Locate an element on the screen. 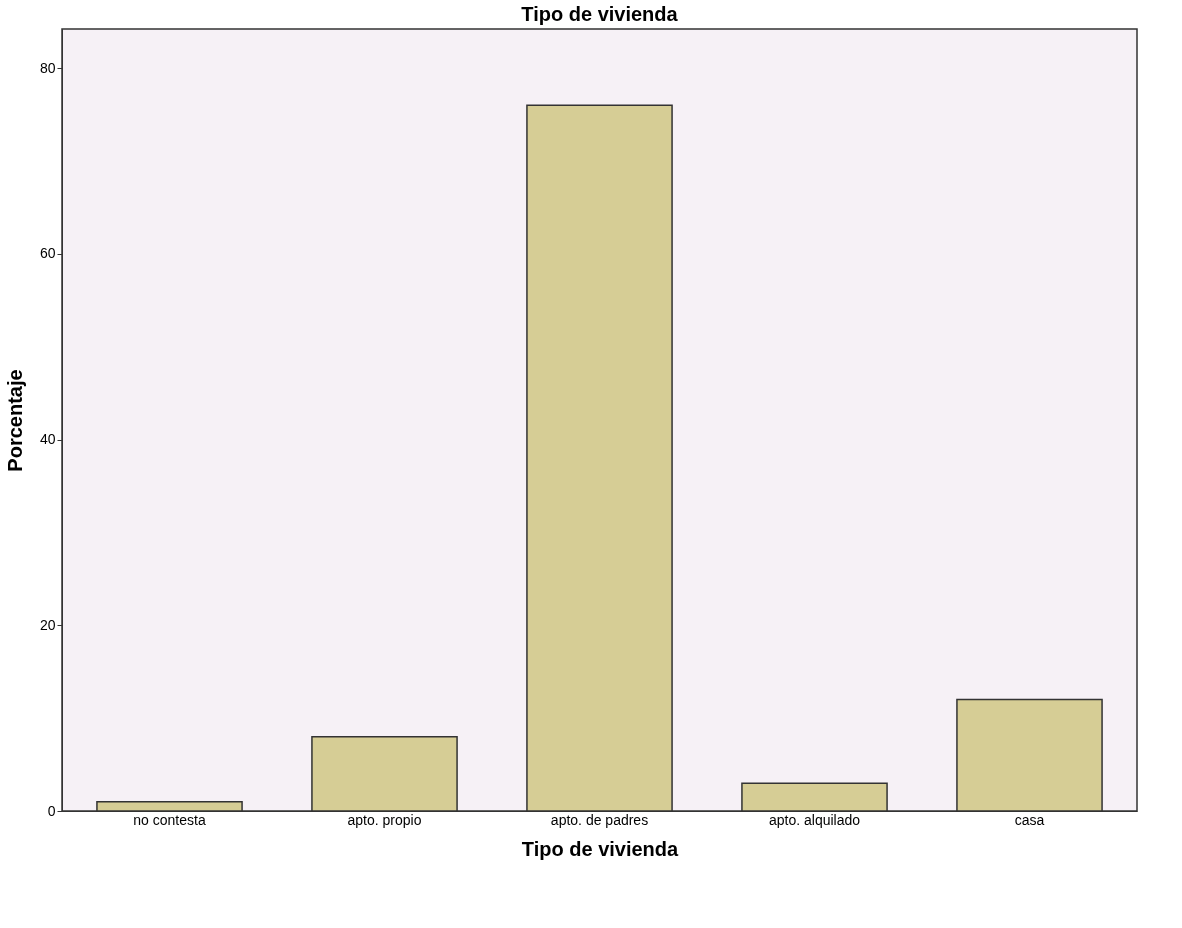 The image size is (1182, 928). x-tick-label: apto. de padres is located at coordinates (599, 819).